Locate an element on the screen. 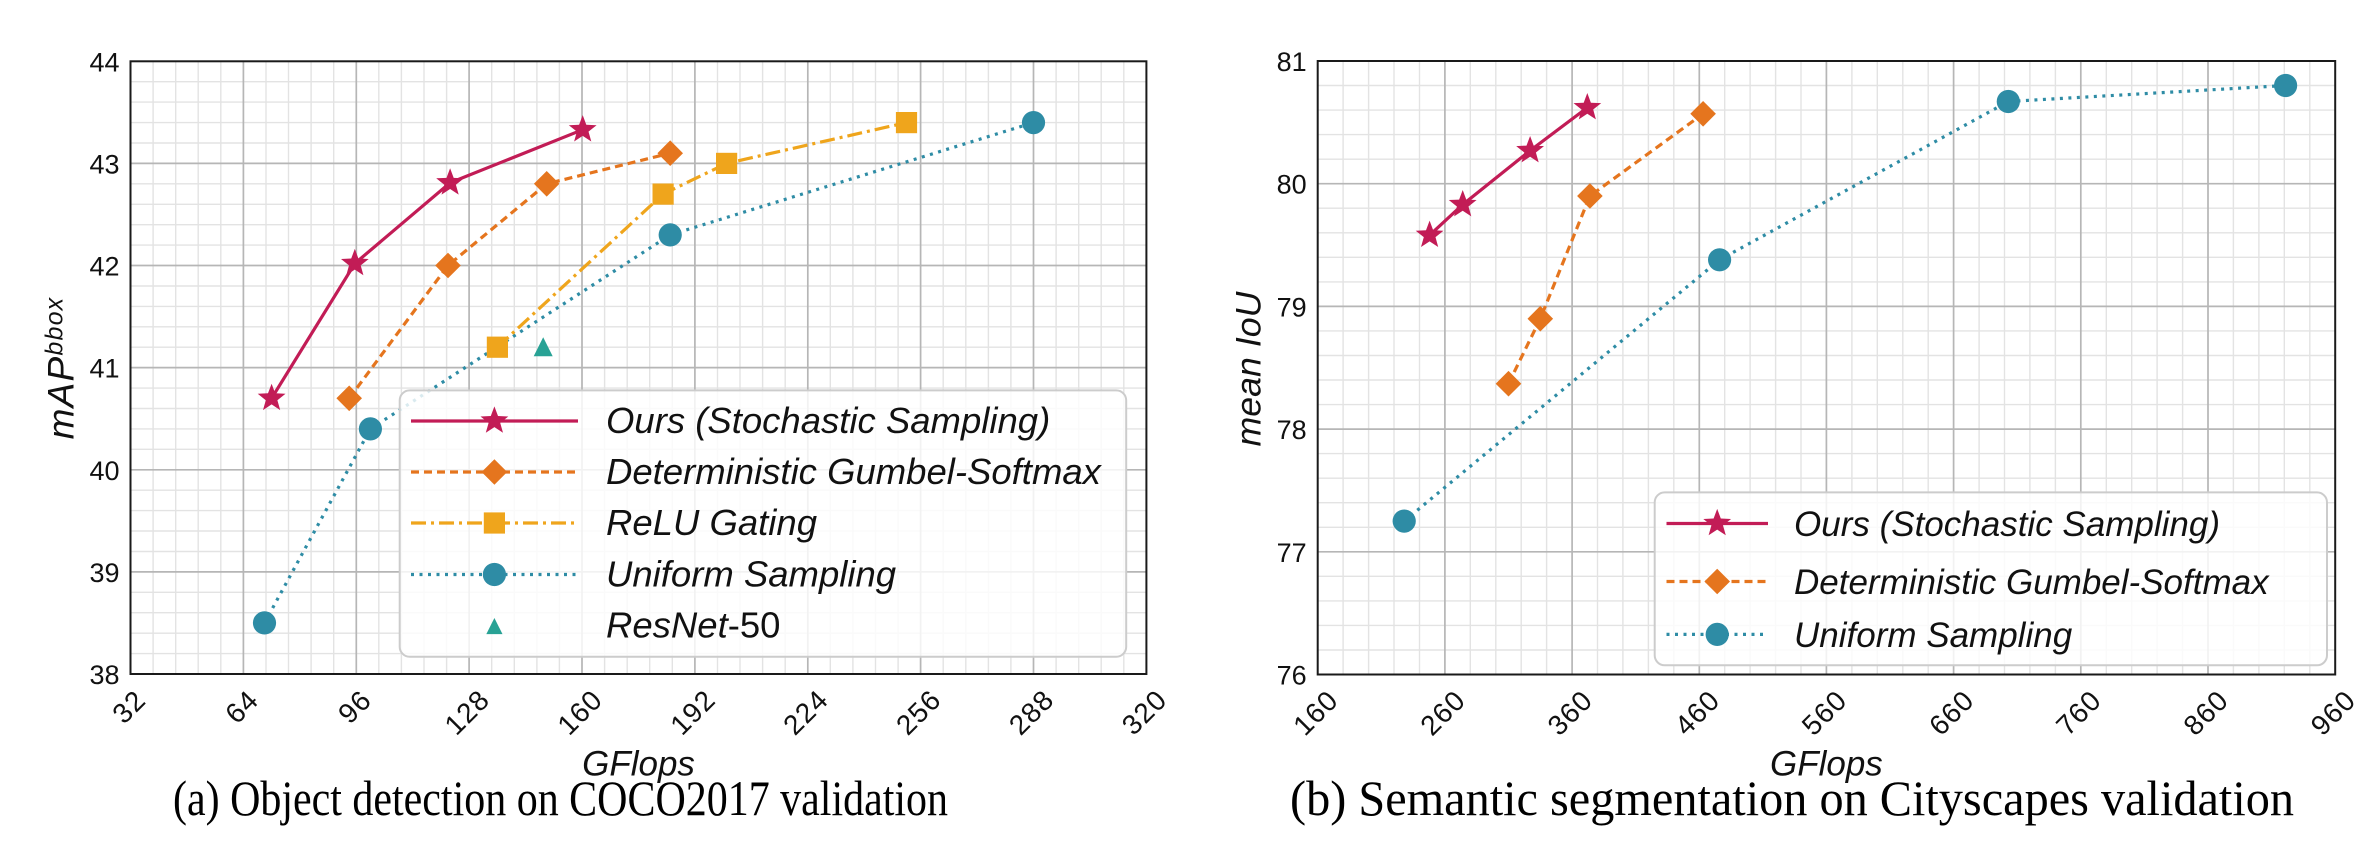 The height and width of the screenshot is (867, 2380). svg-text: 81 is located at coordinates (1292, 62).